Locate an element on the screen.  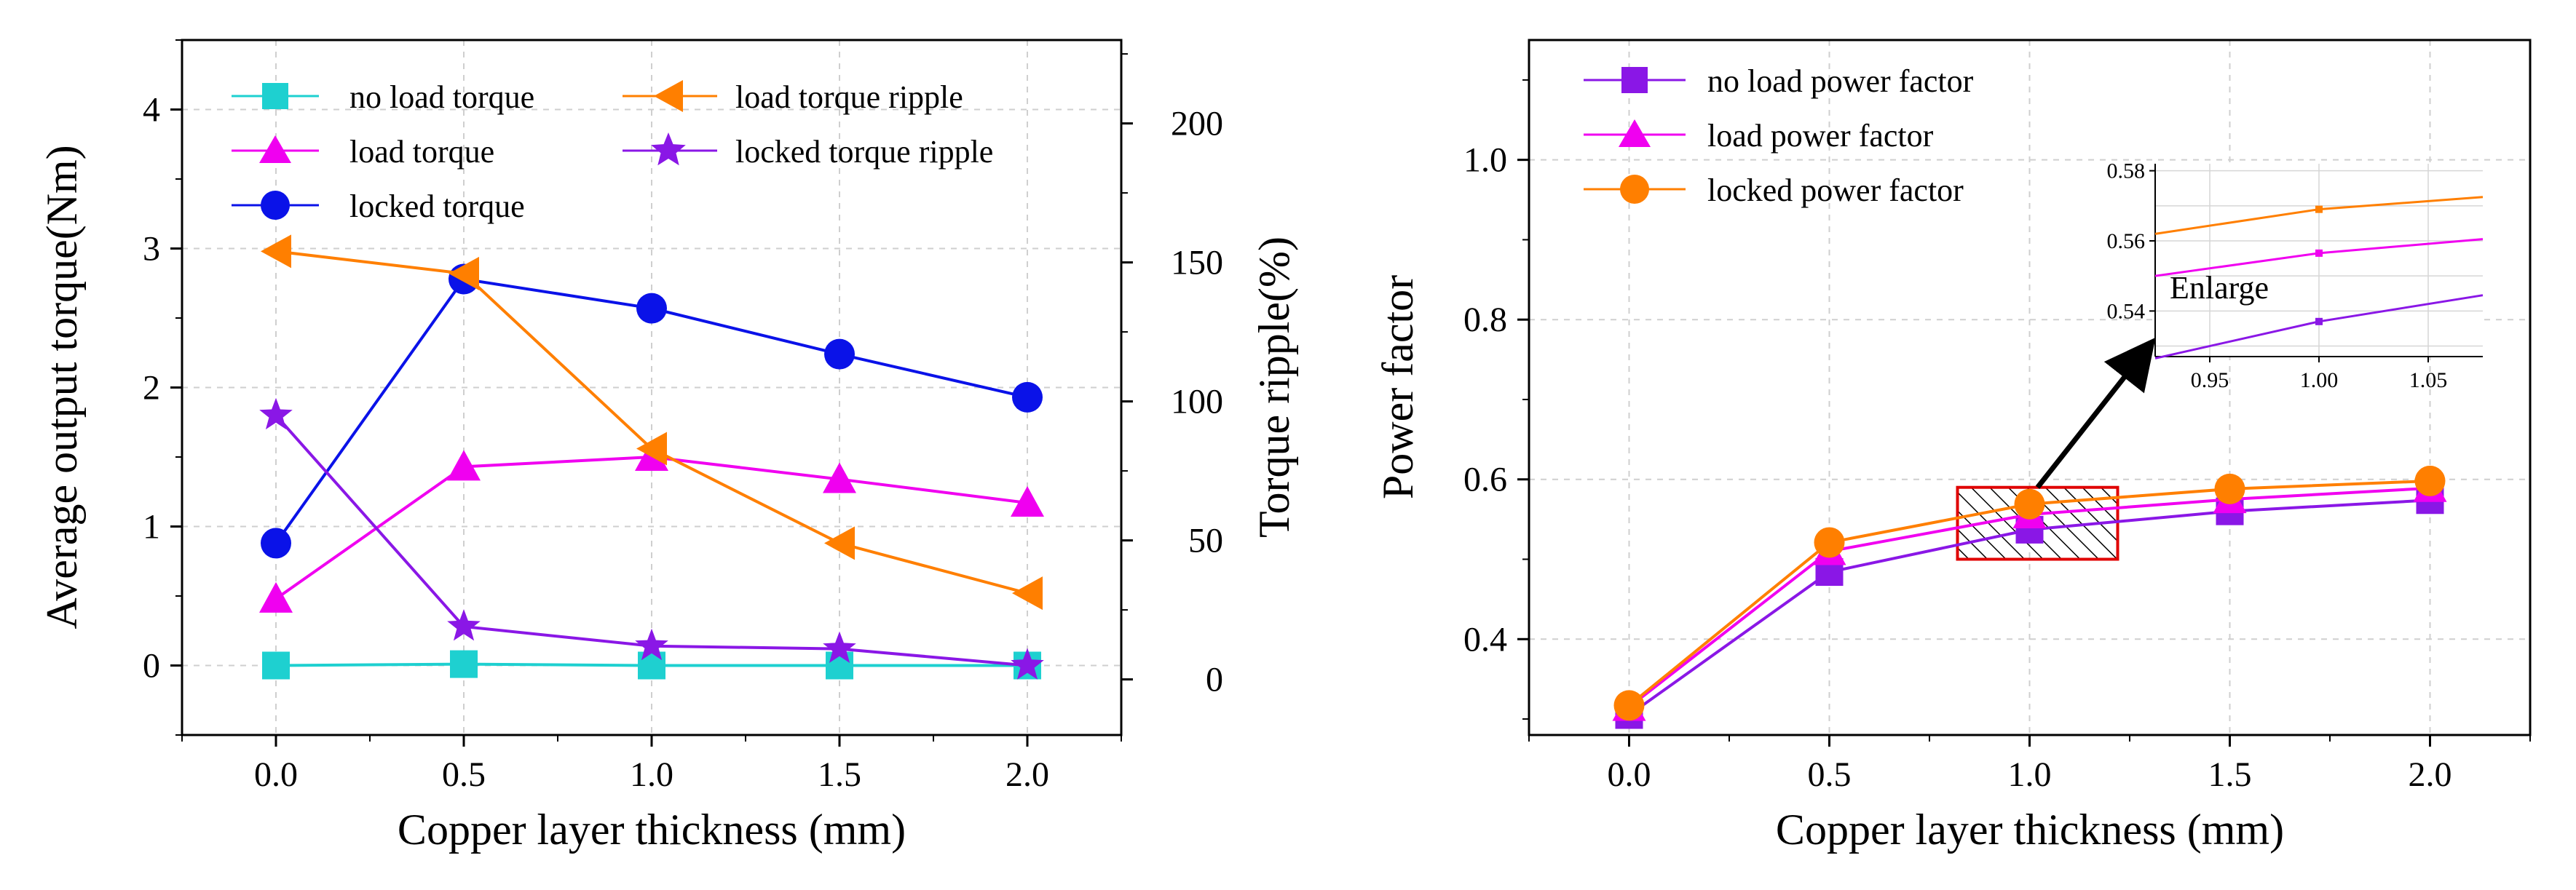
inset-series is located at coordinates (2319, 277).